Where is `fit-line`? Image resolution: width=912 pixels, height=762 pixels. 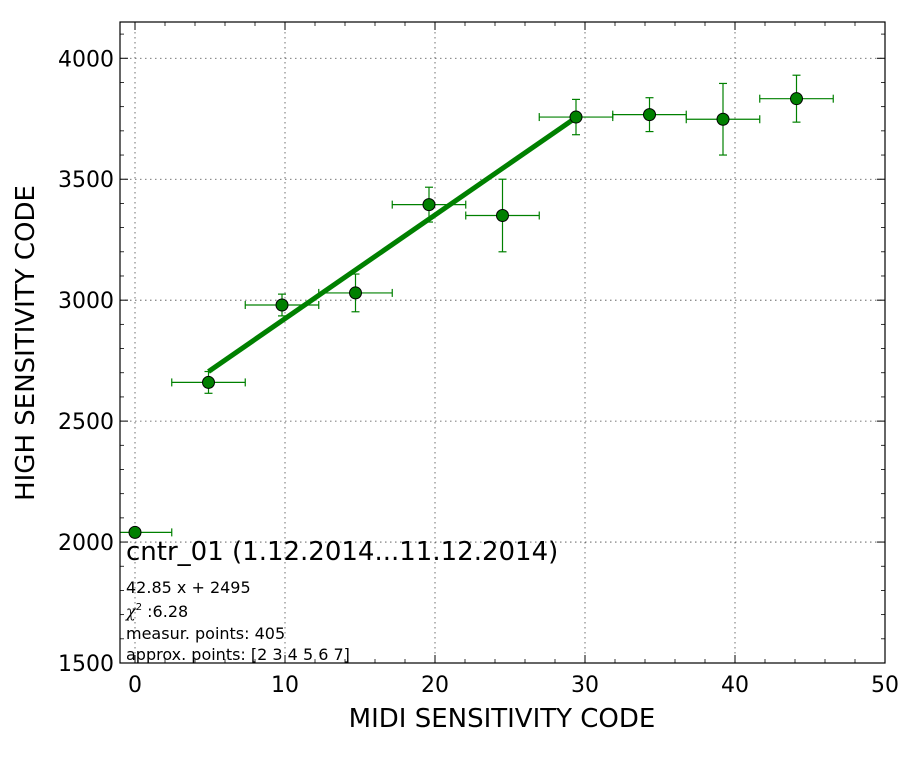 fit-line is located at coordinates (392, 244).